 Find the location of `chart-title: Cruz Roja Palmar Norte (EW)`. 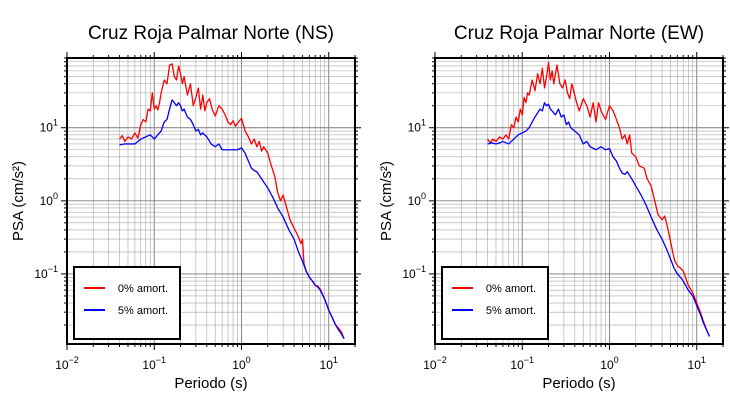

chart-title: Cruz Roja Palmar Norte (EW) is located at coordinates (579, 33).